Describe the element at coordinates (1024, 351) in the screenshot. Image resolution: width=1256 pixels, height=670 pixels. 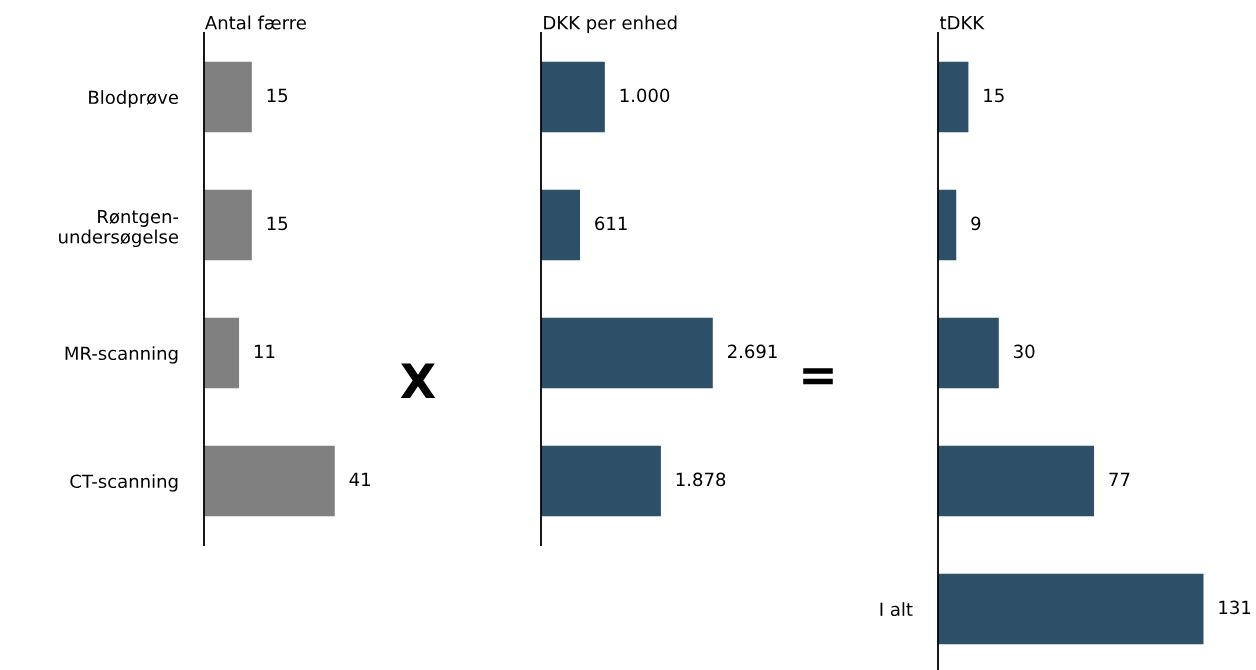
I see `data-label: 30` at that location.